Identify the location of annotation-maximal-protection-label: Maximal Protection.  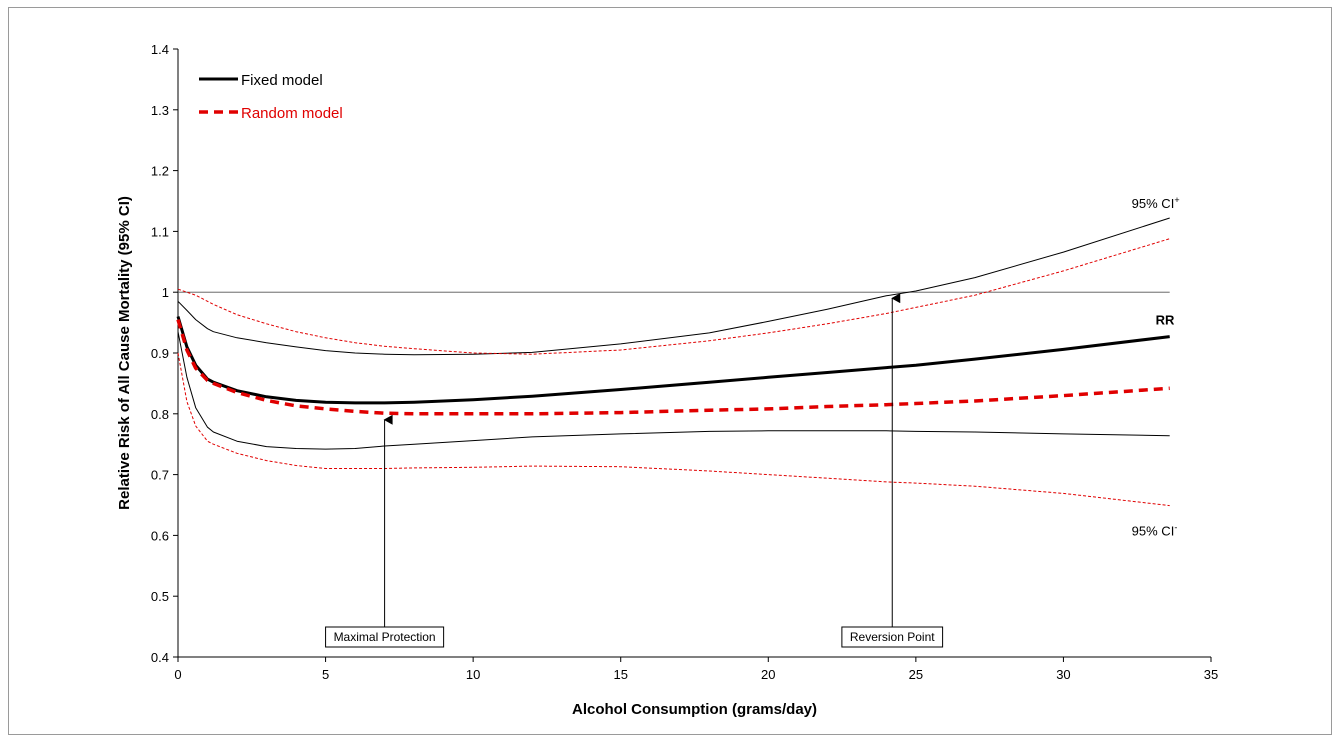
(385, 637).